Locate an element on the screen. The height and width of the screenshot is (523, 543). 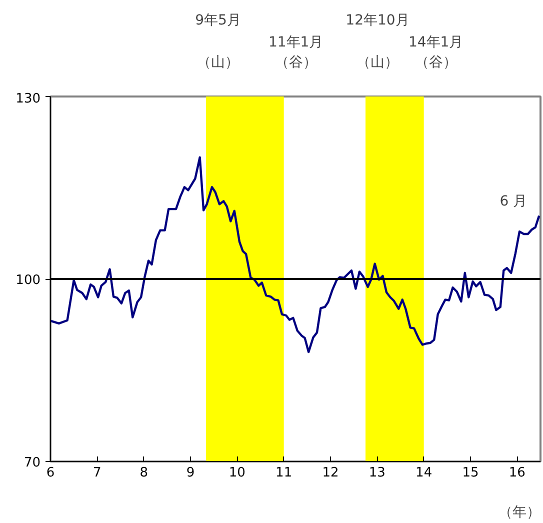
y-tick-label: 100 is located at coordinates (28, 280).